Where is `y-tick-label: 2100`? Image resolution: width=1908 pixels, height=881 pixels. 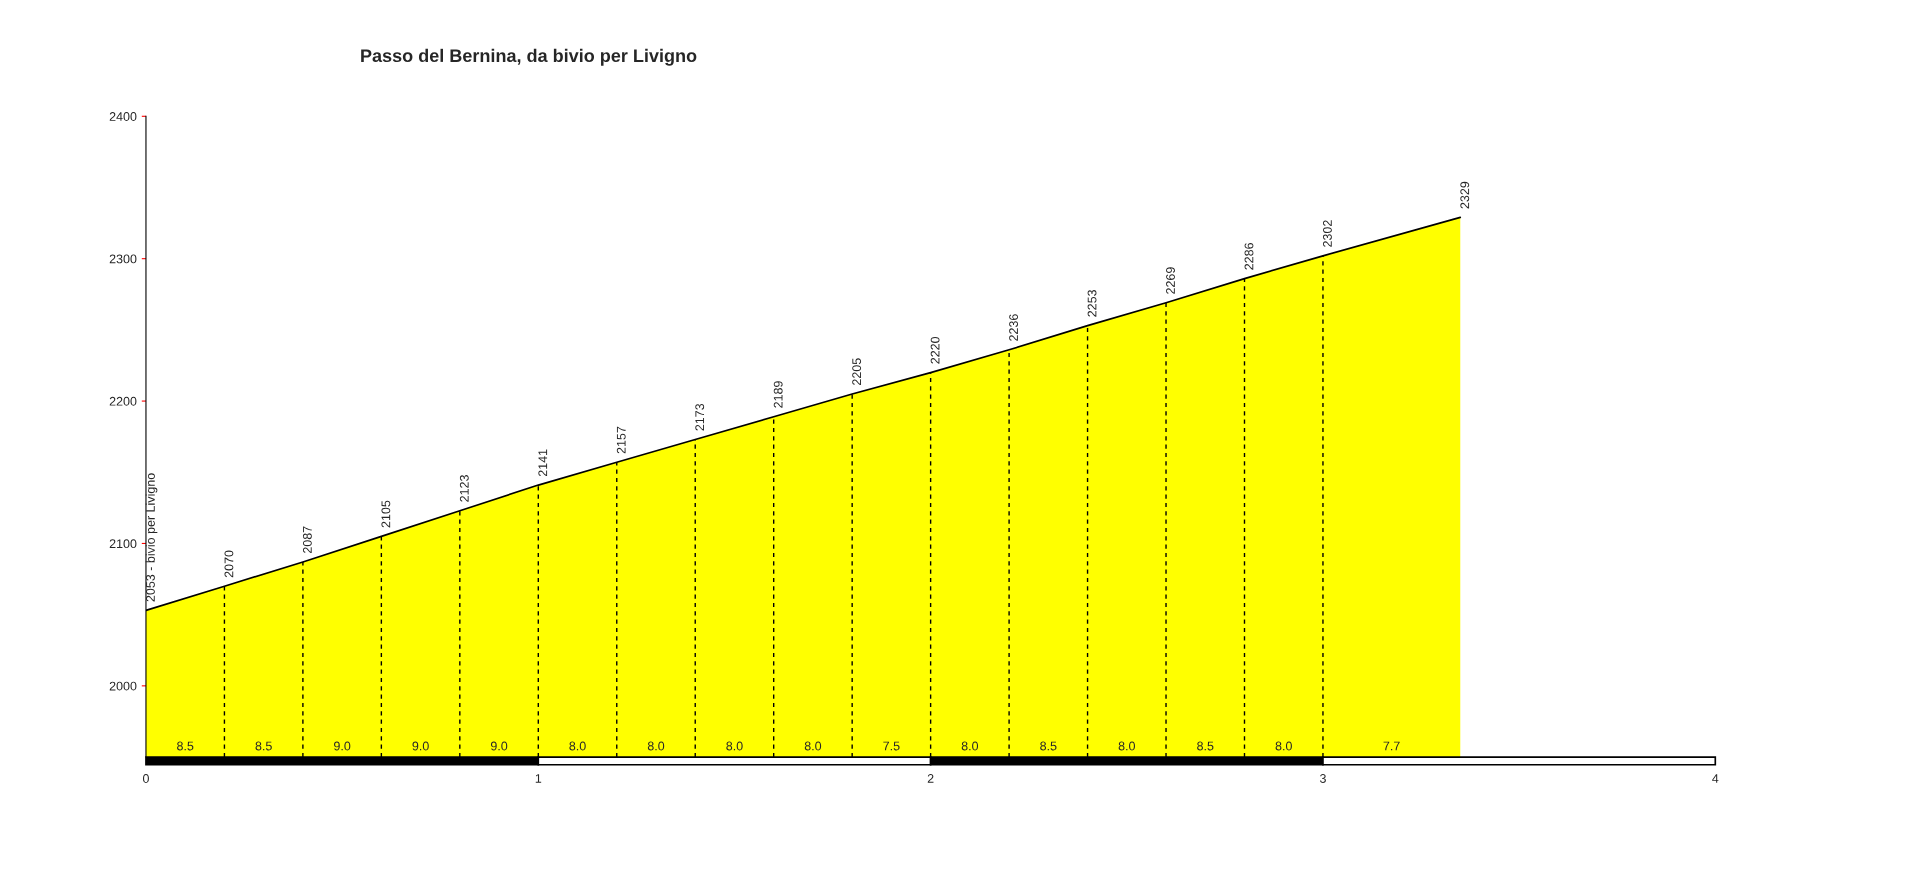
y-tick-label: 2100 is located at coordinates (123, 544).